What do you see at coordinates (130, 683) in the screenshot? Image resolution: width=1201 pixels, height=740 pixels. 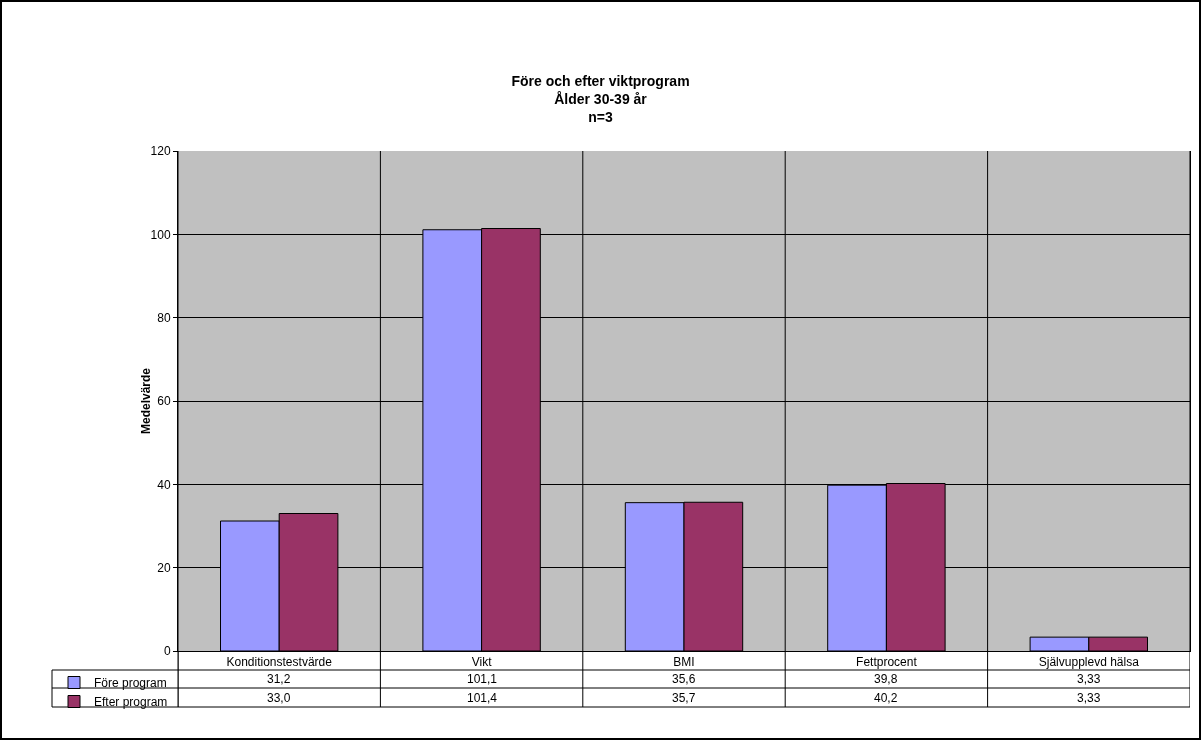 I see `legend-label: Före program` at bounding box center [130, 683].